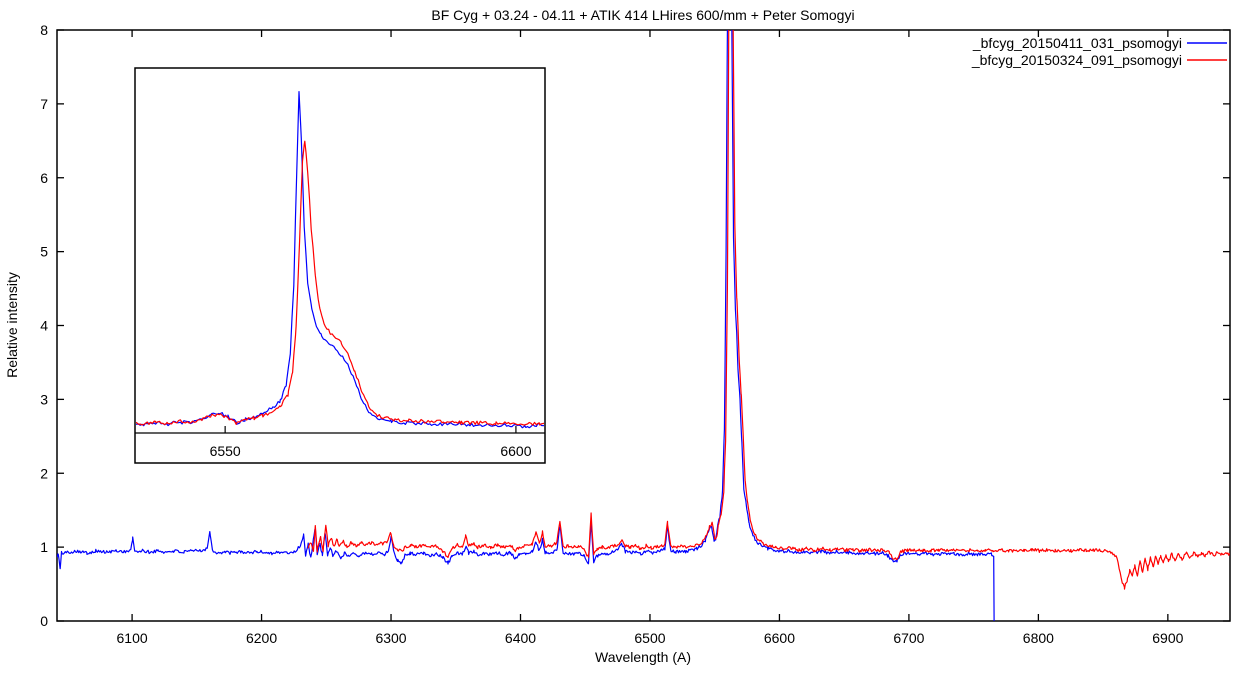 The image size is (1252, 674). I want to click on y-tick-label: 7, so click(44, 104).